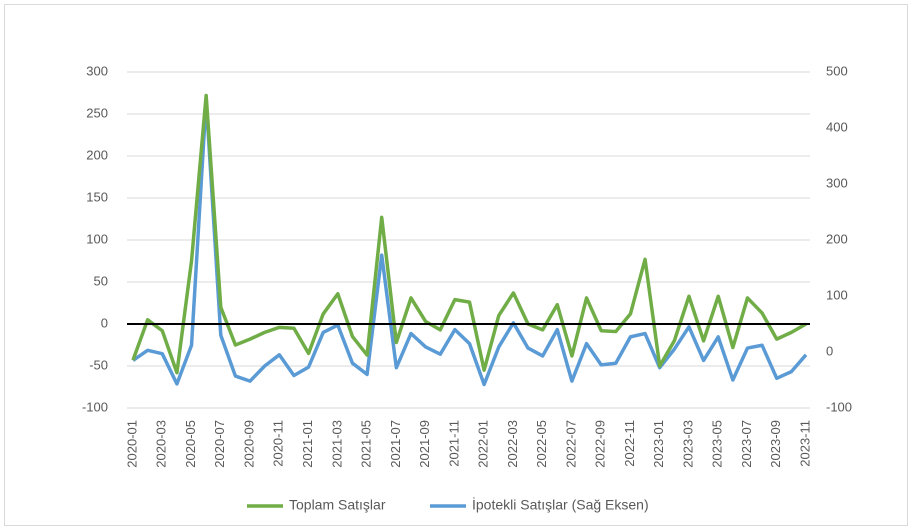 Image resolution: width=913 pixels, height=530 pixels. I want to click on y-tick-label: -100, so click(95, 406).